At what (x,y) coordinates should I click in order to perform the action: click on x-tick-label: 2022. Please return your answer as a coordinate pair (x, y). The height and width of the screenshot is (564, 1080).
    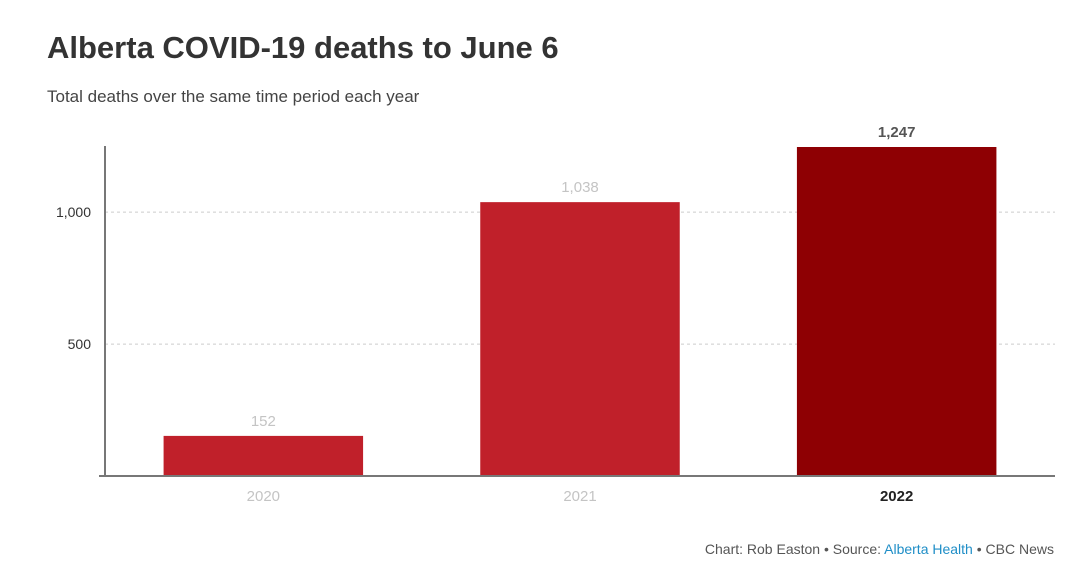
    Looking at the image, I should click on (896, 496).